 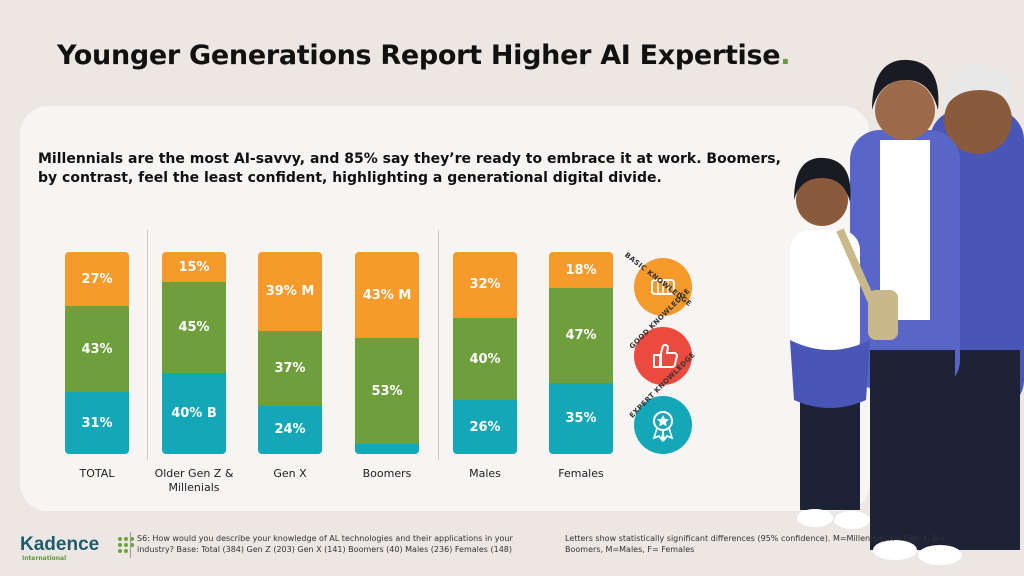 What do you see at coordinates (126, 545) in the screenshot?
I see `logo-dots-icon` at bounding box center [126, 545].